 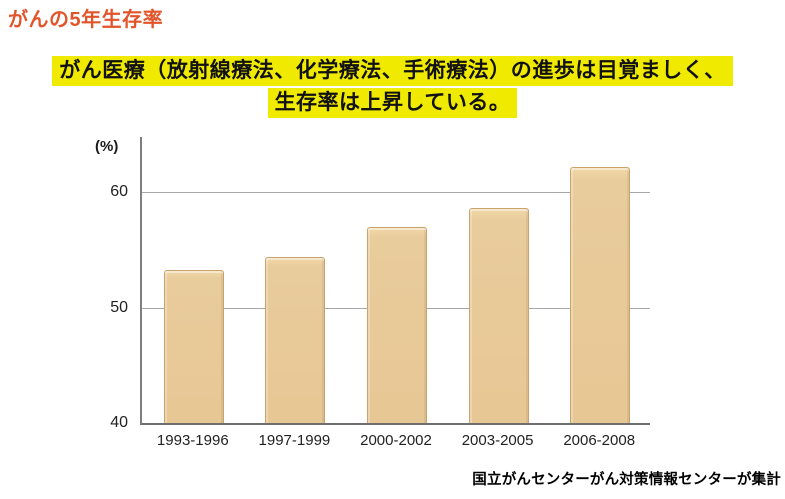 I want to click on headline-line-1-wrap: がん医療（放射線療法、化学療法、手術療法）の進歩は目覚ましく、, so click(x=392, y=71).